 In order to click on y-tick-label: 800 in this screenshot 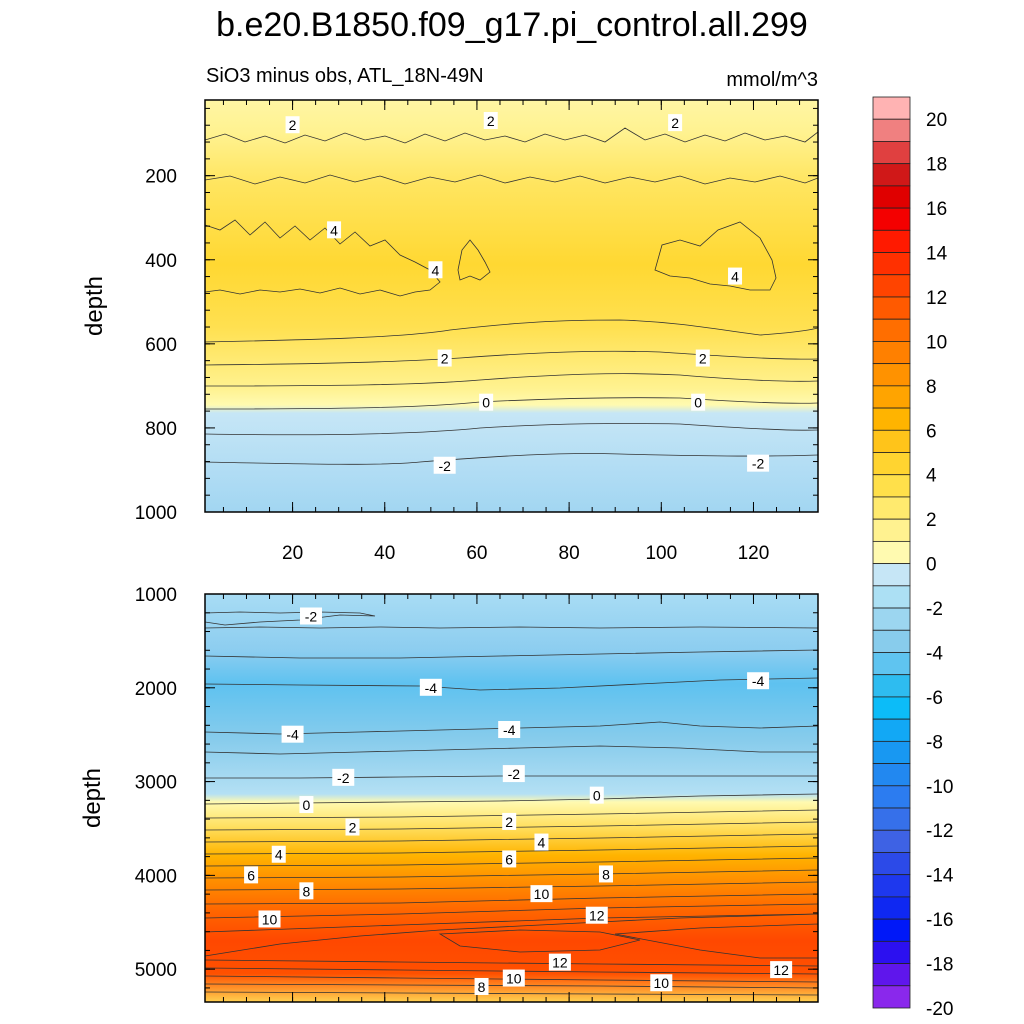, I will do `click(161, 429)`.